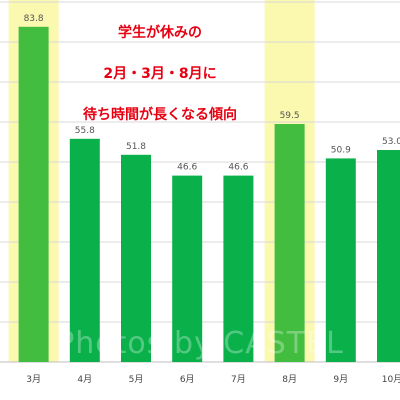 This screenshot has height=400, width=400. What do you see at coordinates (160, 32) in the screenshot?
I see `annotation-line-1: 学生が休みの` at bounding box center [160, 32].